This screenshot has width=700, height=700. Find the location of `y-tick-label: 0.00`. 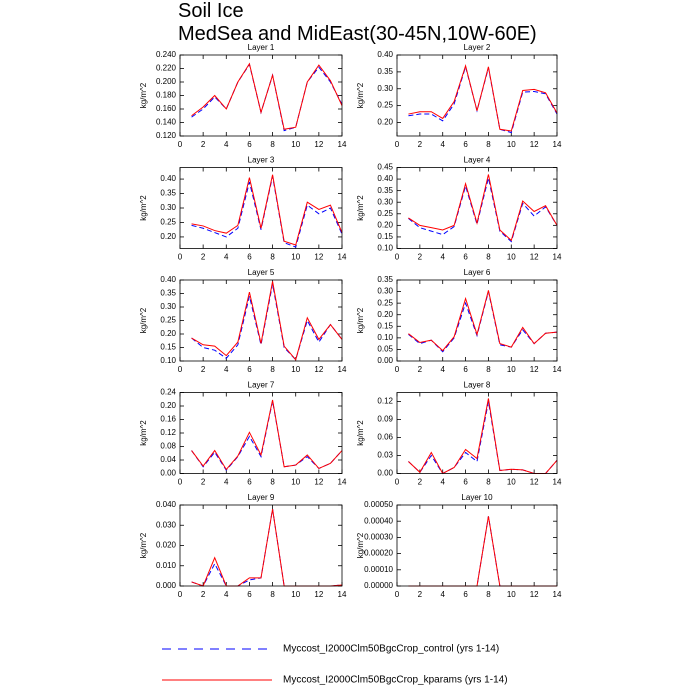

y-tick-label: 0.00 is located at coordinates (385, 360).